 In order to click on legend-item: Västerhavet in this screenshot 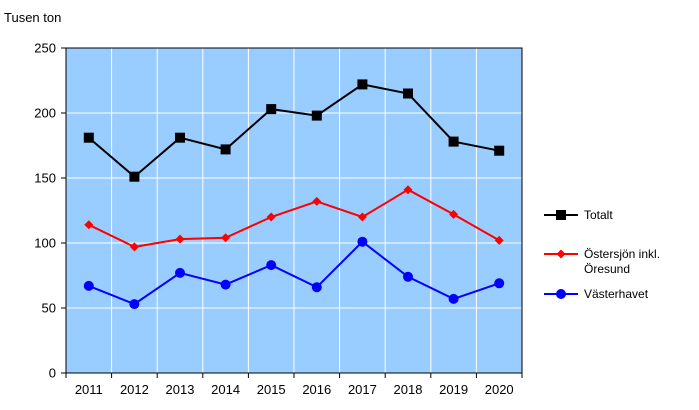, I will do `click(596, 294)`.